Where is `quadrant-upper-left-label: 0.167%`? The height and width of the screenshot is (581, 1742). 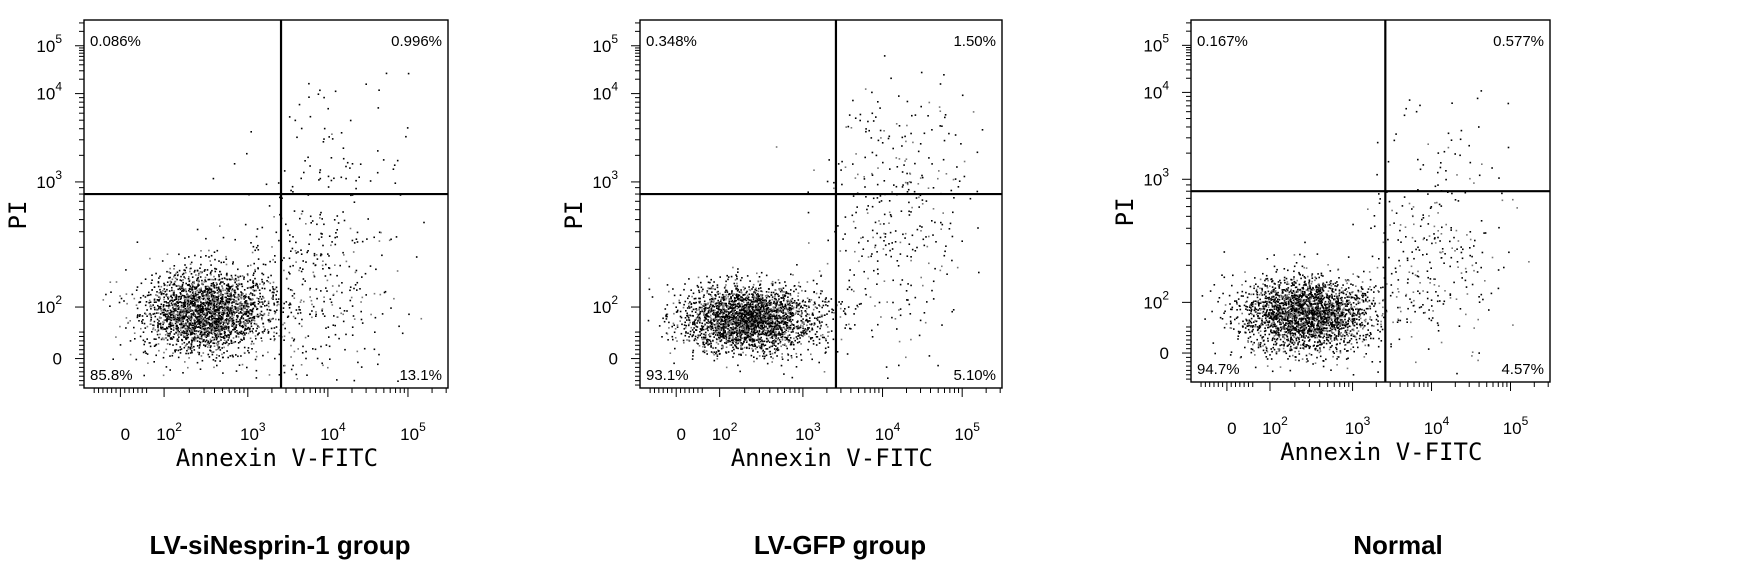
quadrant-upper-left-label: 0.167% is located at coordinates (1222, 41).